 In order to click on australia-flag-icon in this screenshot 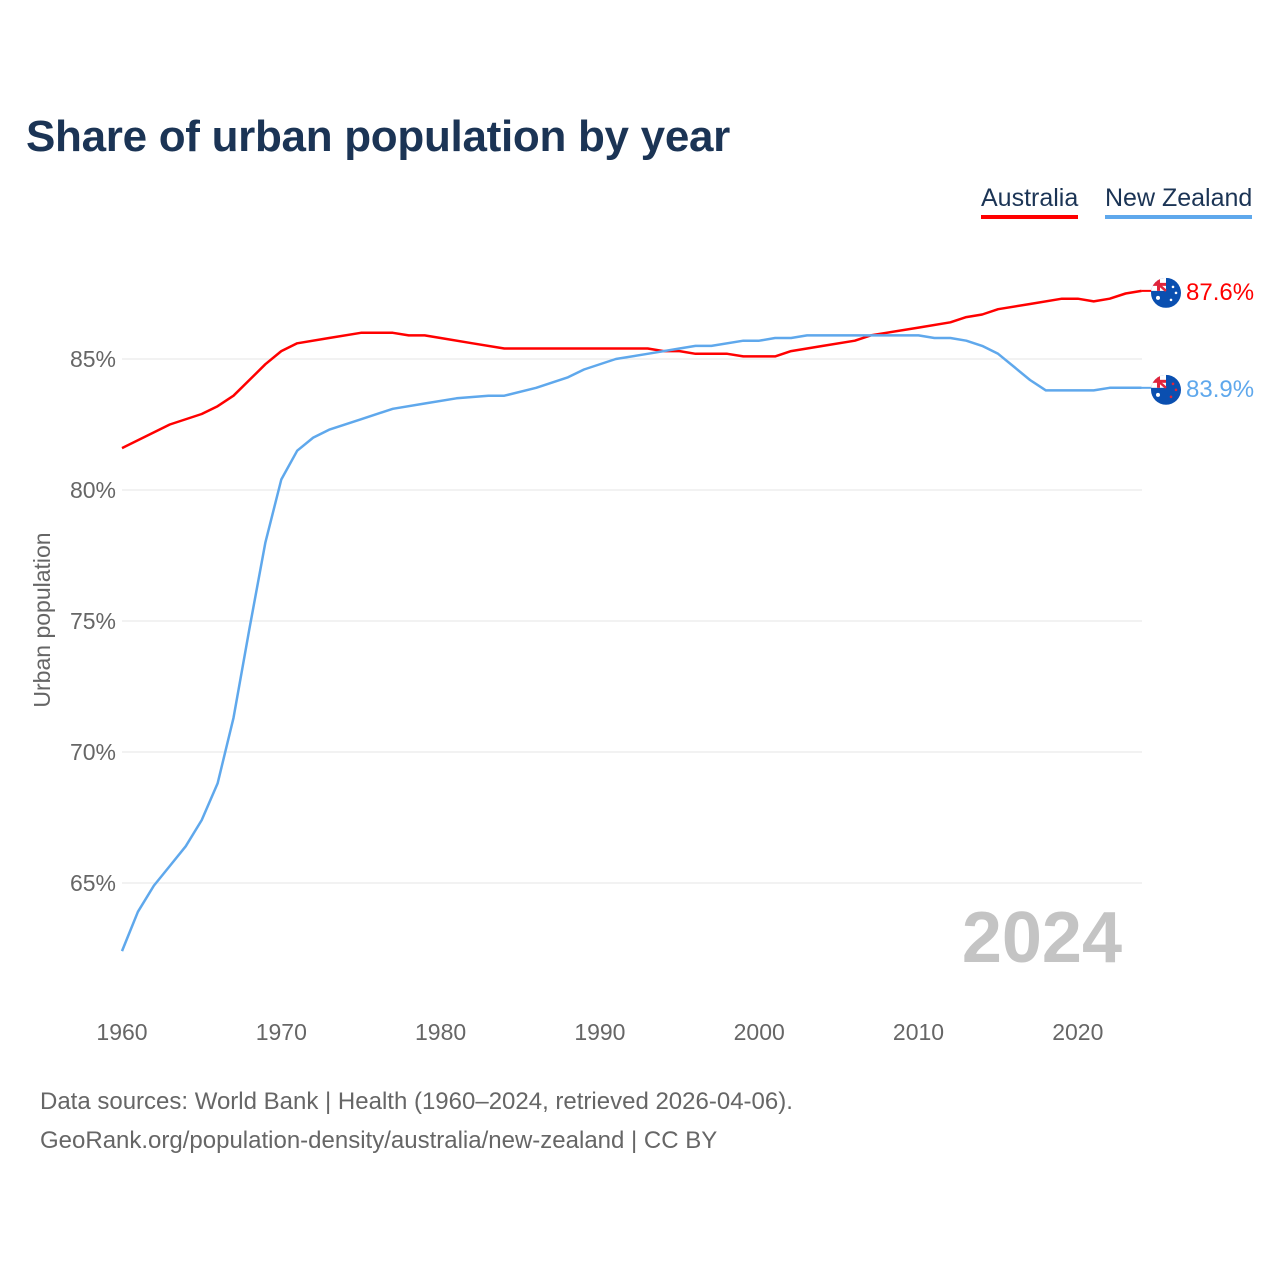, I will do `click(1166, 292)`.